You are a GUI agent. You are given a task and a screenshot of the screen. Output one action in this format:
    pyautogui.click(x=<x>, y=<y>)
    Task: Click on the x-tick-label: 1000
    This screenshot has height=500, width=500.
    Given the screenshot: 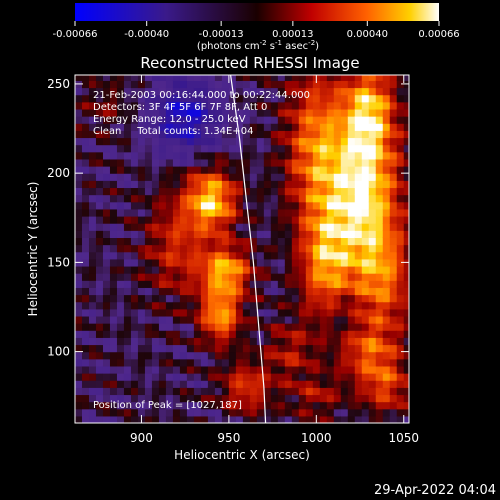 What is the action you would take?
    pyautogui.click(x=316, y=438)
    